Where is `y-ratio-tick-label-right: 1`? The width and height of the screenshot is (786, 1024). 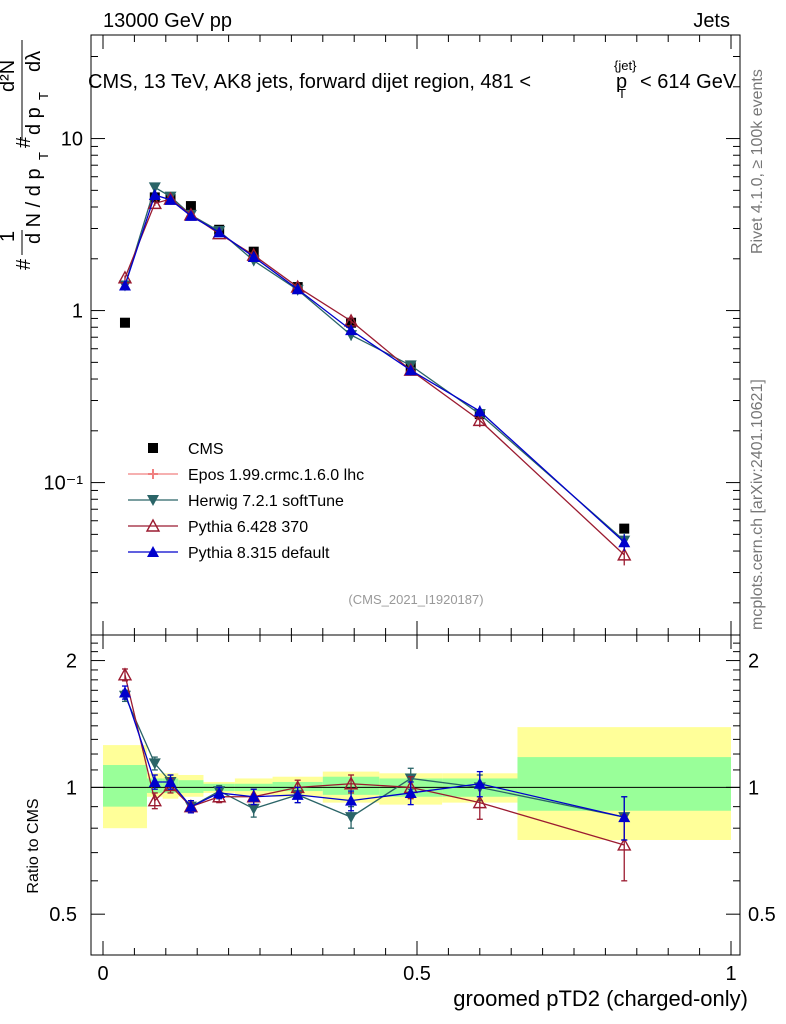
y-ratio-tick-label-right: 1 is located at coordinates (753, 788).